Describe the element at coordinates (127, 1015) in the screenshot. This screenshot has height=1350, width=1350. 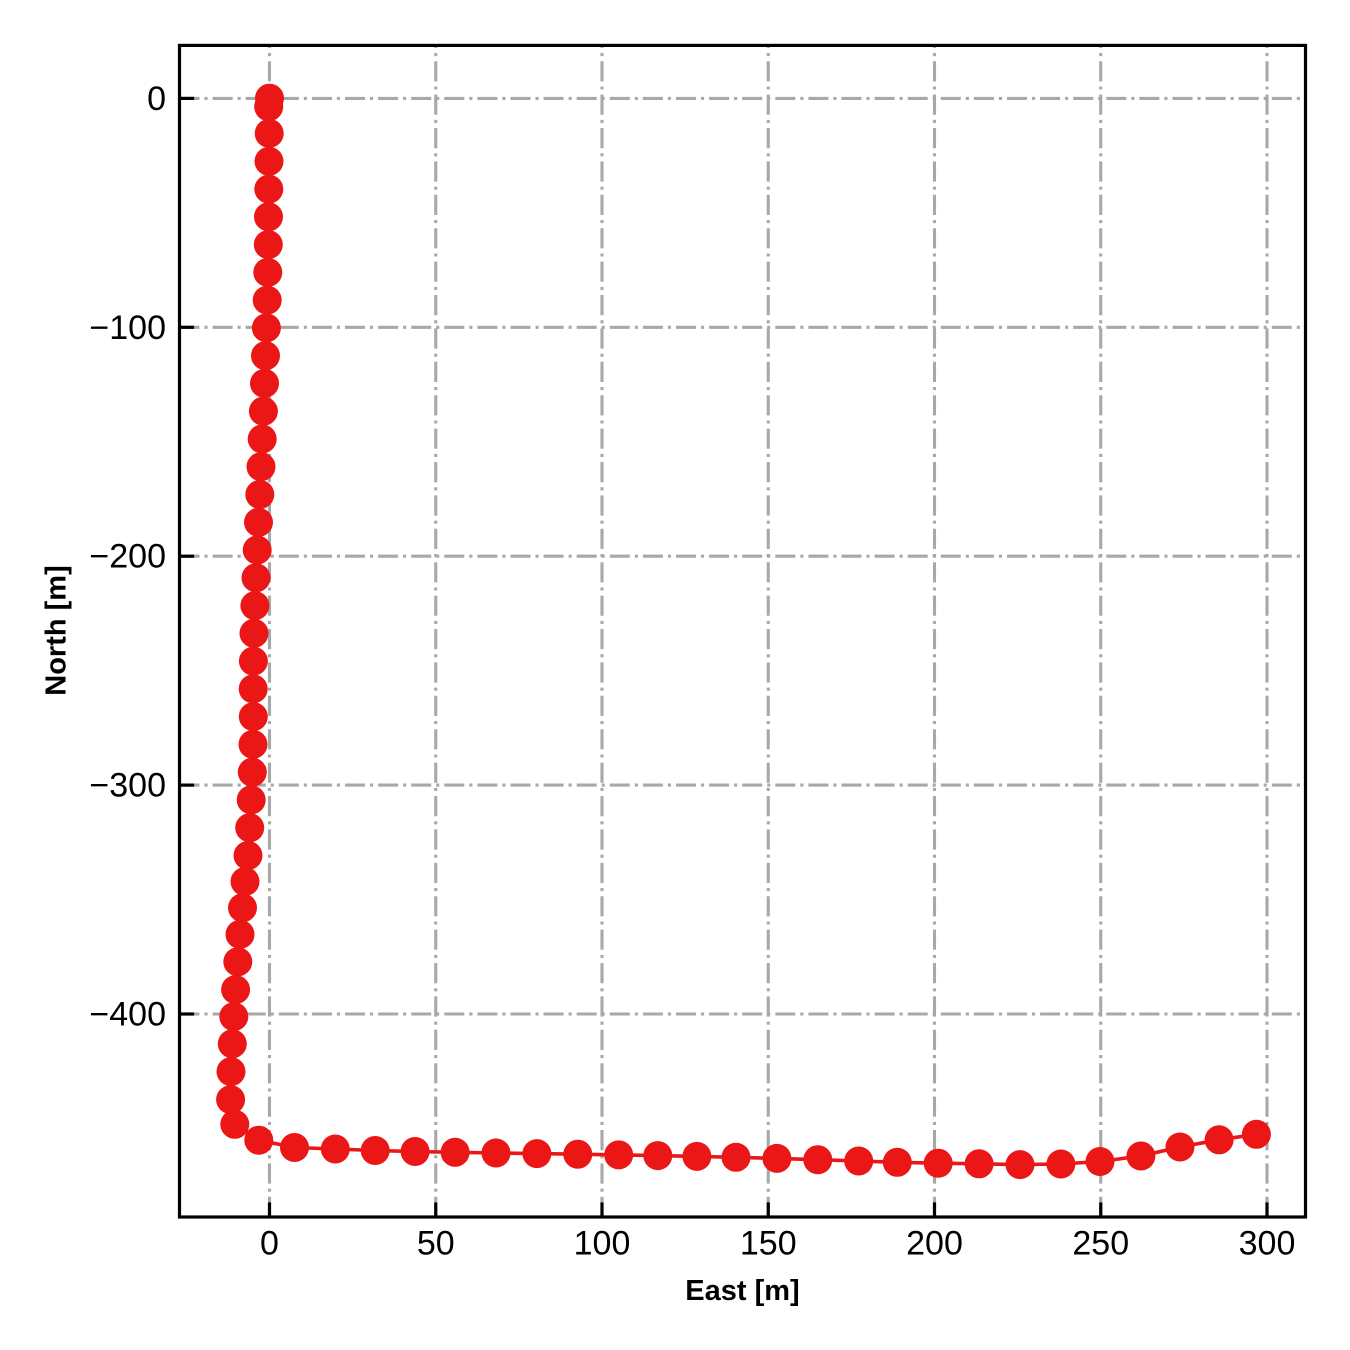
I see `svg-text: −400` at that location.